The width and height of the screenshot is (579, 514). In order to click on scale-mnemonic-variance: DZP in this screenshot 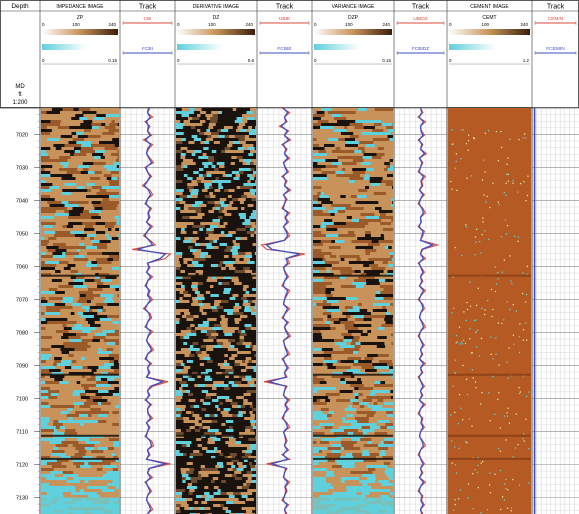, I will do `click(353, 18)`.